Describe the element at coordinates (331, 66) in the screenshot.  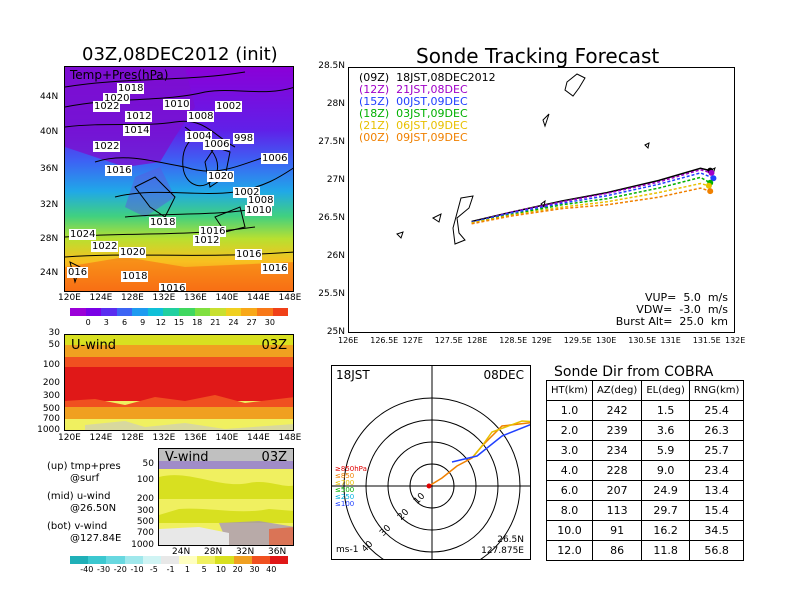
I see `track-lat-tick: 28.5N` at that location.